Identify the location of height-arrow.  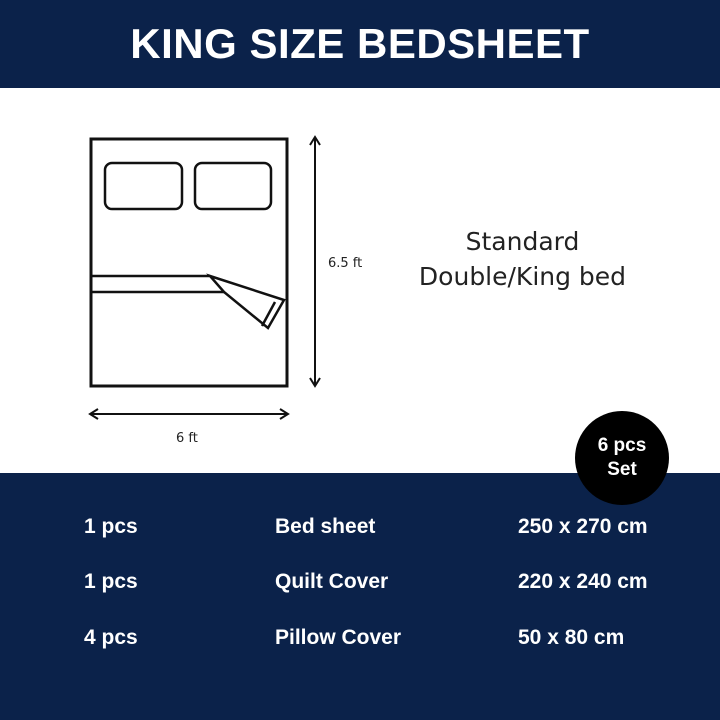
(315, 261).